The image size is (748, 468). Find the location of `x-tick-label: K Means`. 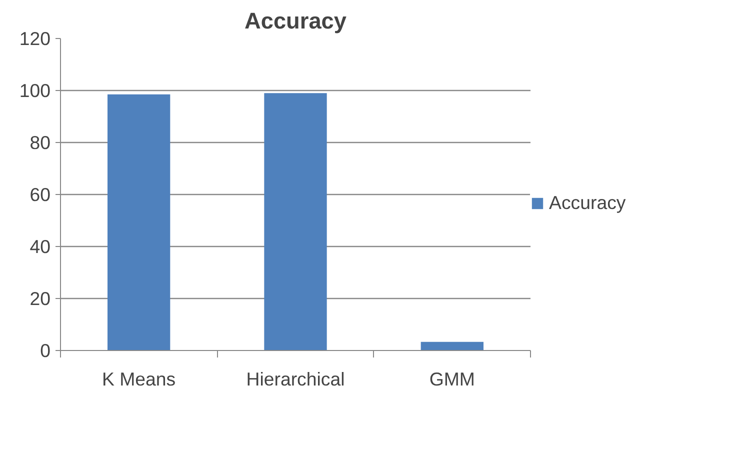

x-tick-label: K Means is located at coordinates (139, 379).